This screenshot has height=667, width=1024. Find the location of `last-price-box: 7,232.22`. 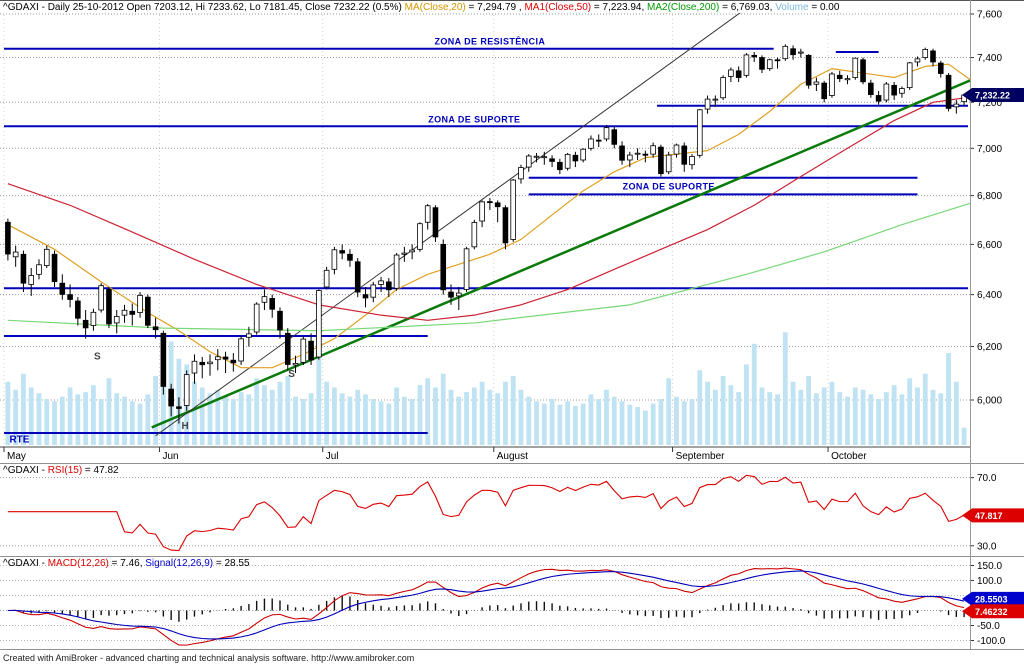

last-price-box: 7,232.22 is located at coordinates (993, 94).